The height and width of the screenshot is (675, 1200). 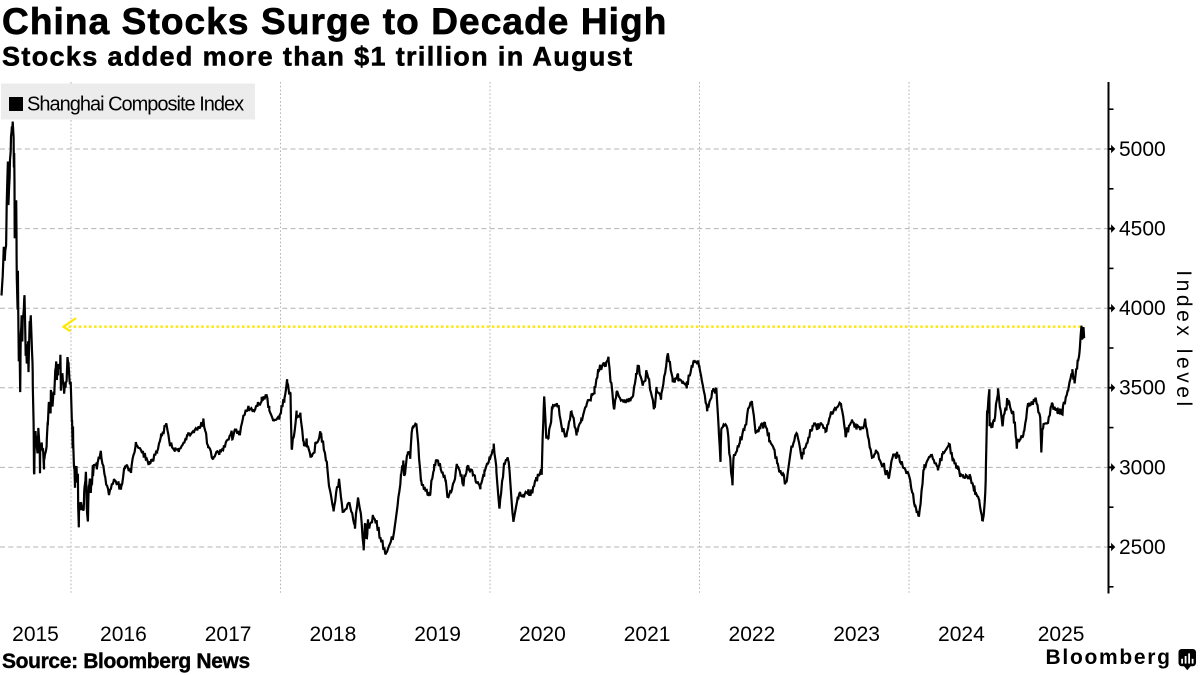 What do you see at coordinates (1142, 467) in the screenshot?
I see `svg-text: 3000` at bounding box center [1142, 467].